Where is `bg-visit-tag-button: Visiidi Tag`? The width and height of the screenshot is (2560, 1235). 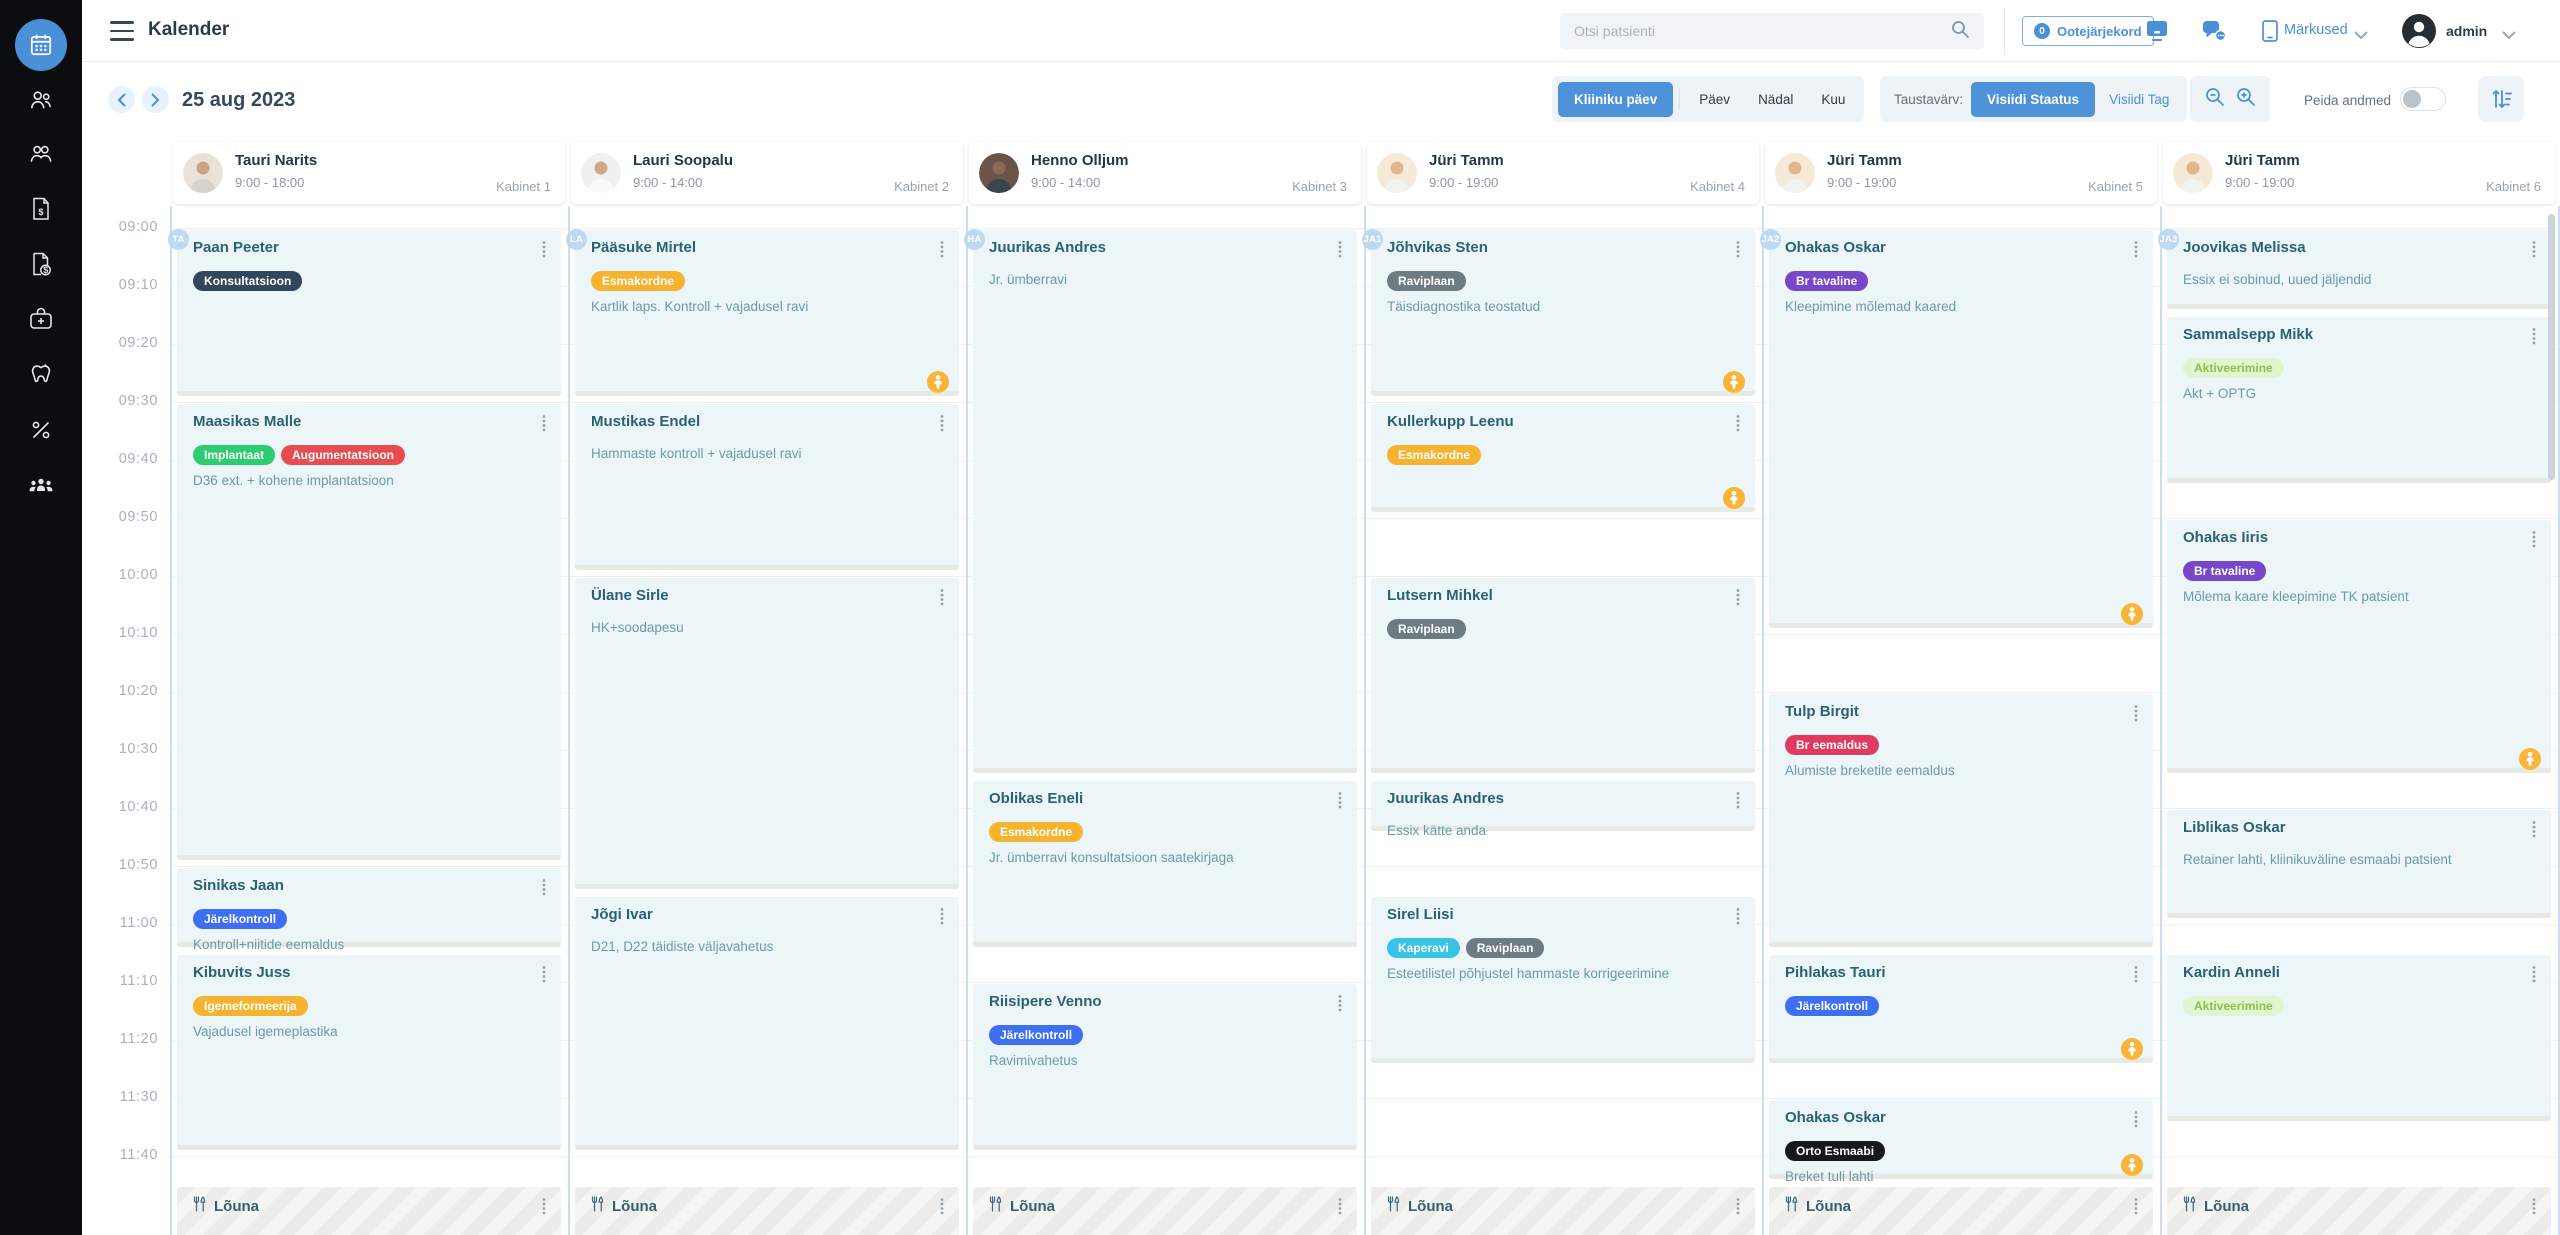 bg-visit-tag-button: Visiidi Tag is located at coordinates (2139, 99).